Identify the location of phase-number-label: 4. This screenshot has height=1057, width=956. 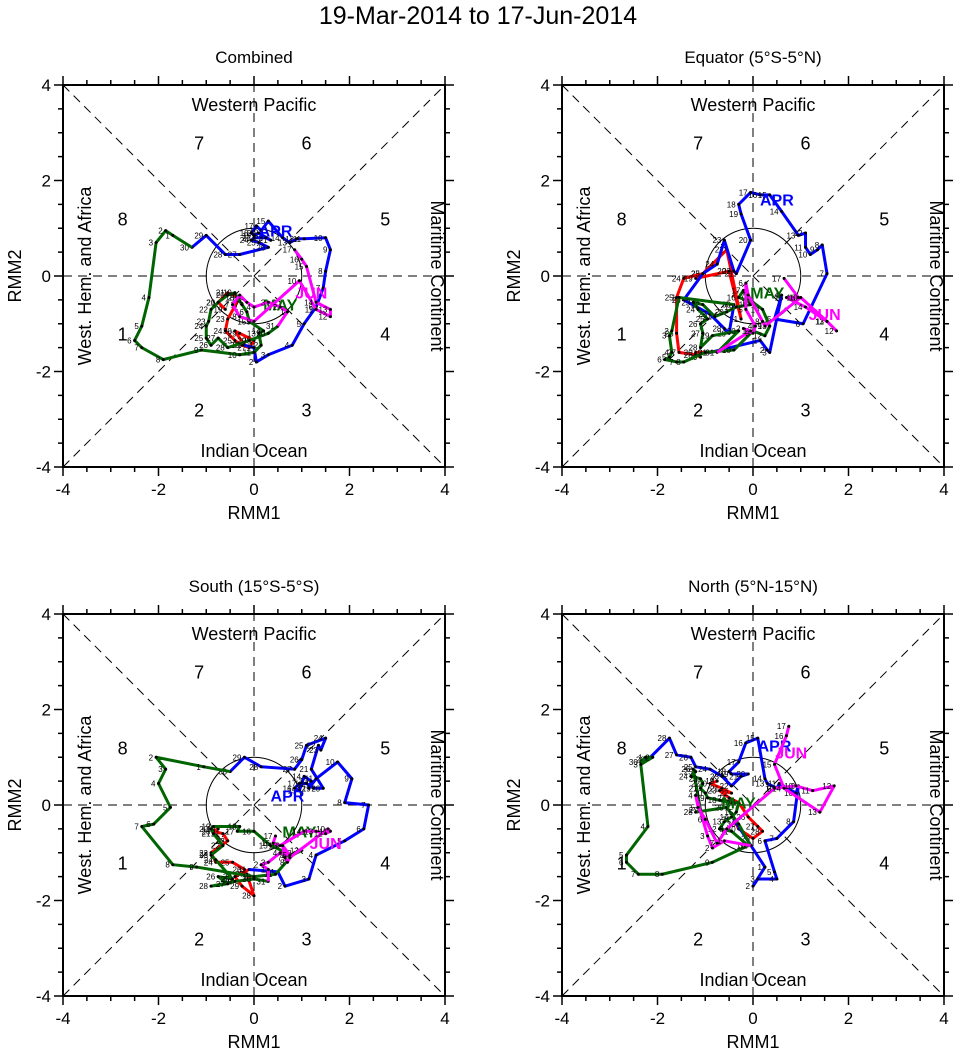
(884, 334).